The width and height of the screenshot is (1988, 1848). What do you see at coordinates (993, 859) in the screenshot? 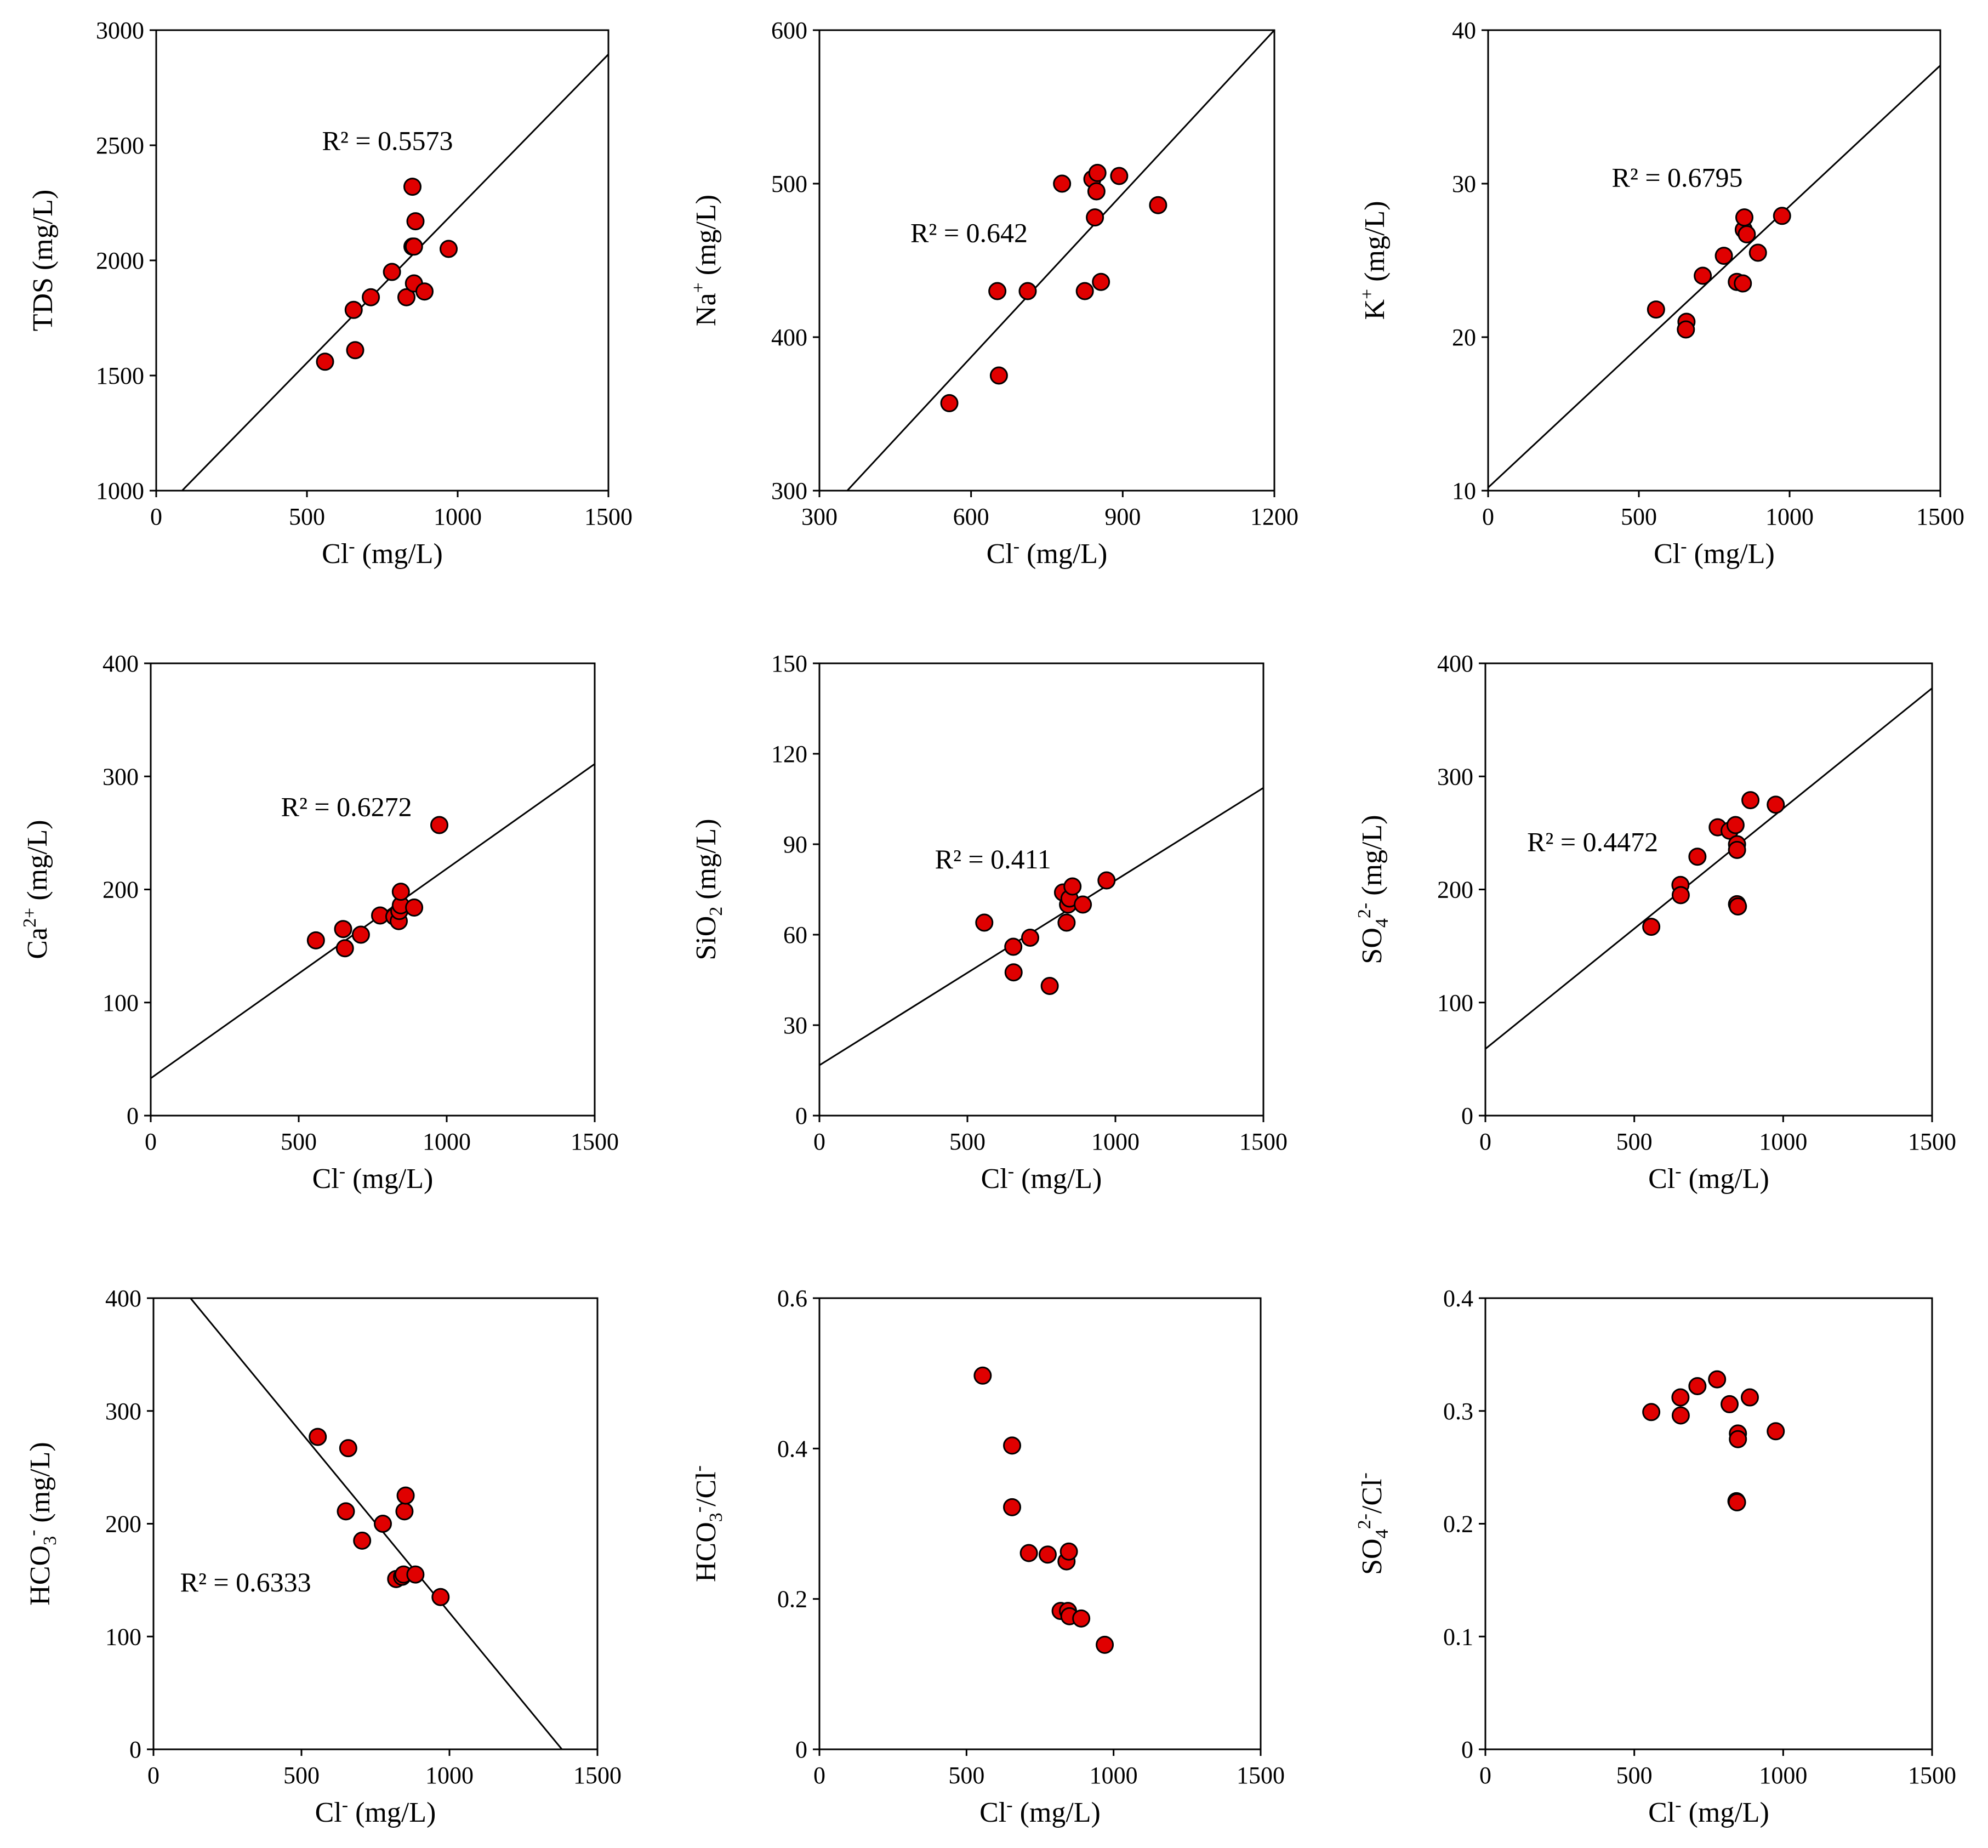
I see `r-squared-label: R² = 0.411` at bounding box center [993, 859].